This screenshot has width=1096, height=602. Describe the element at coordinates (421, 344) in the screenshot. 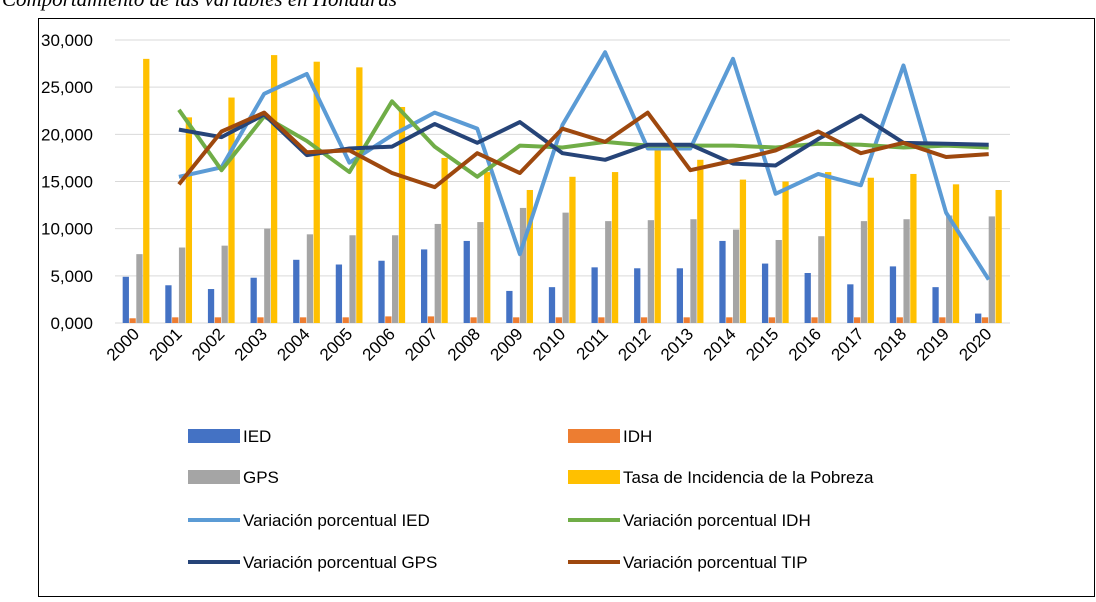

I see `x-tick-label: 2007` at that location.